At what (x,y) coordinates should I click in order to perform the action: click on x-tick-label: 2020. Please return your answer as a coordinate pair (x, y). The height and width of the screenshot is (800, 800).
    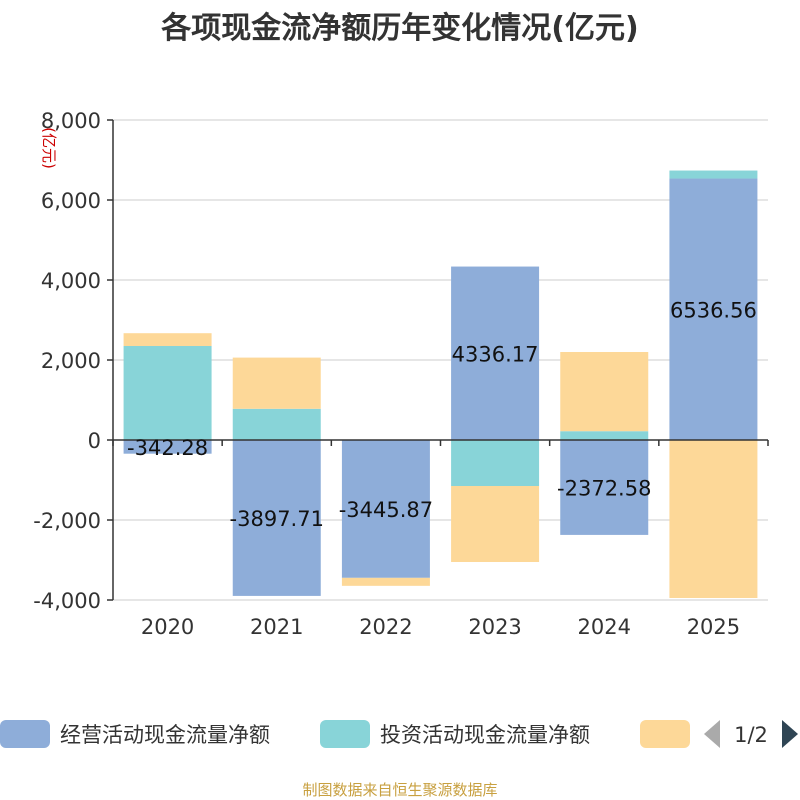
    Looking at the image, I should click on (167, 627).